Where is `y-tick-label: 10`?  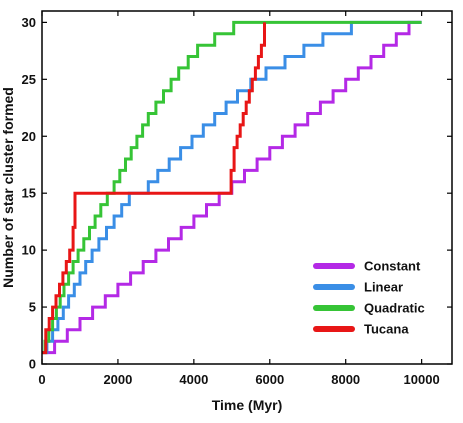
y-tick-label: 10 is located at coordinates (29, 250).